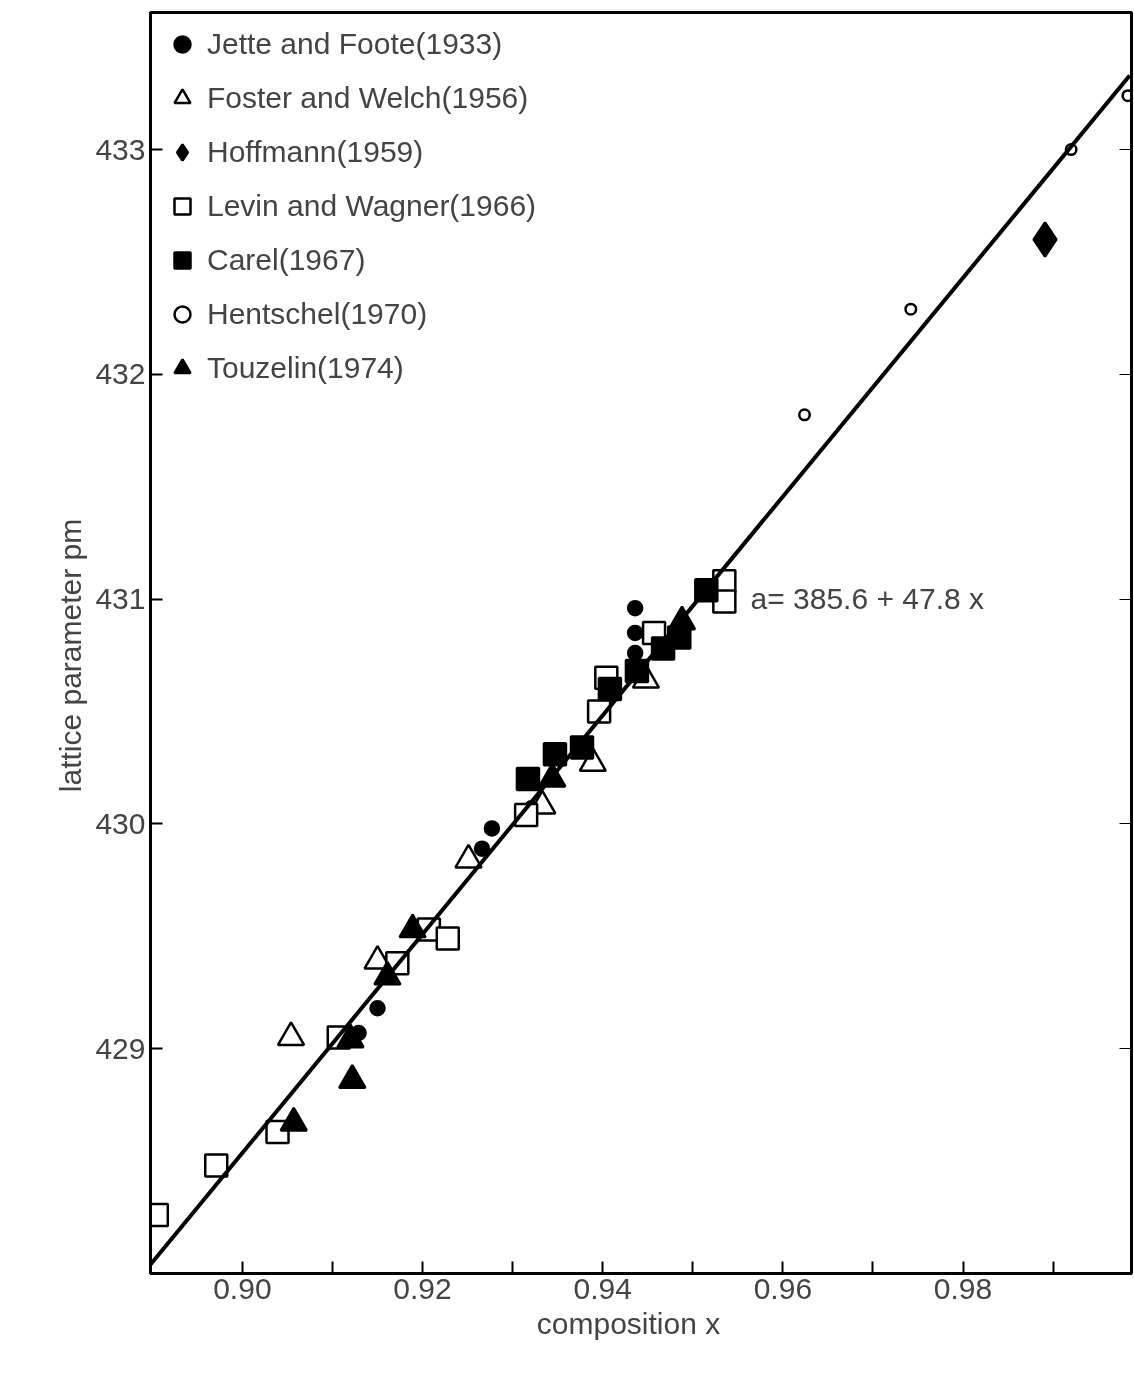 This screenshot has width=1134, height=1373. What do you see at coordinates (317, 314) in the screenshot?
I see `legend-label: Hentschel(1970)` at bounding box center [317, 314].